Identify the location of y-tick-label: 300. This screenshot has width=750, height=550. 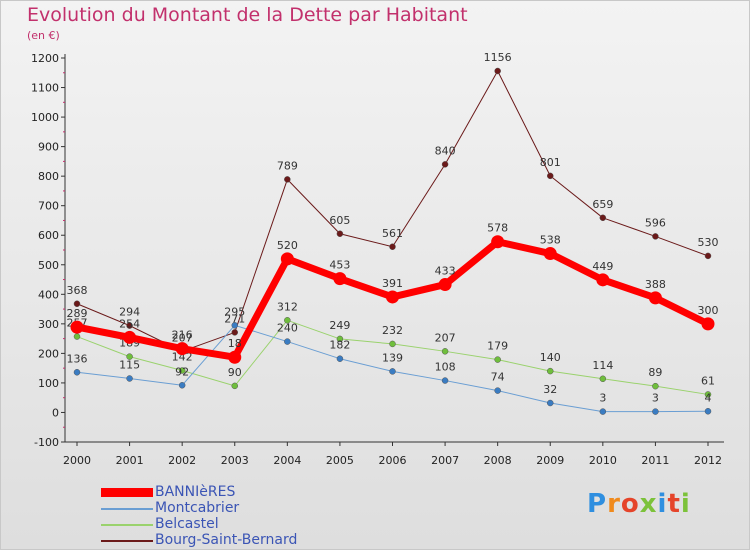
(48, 324).